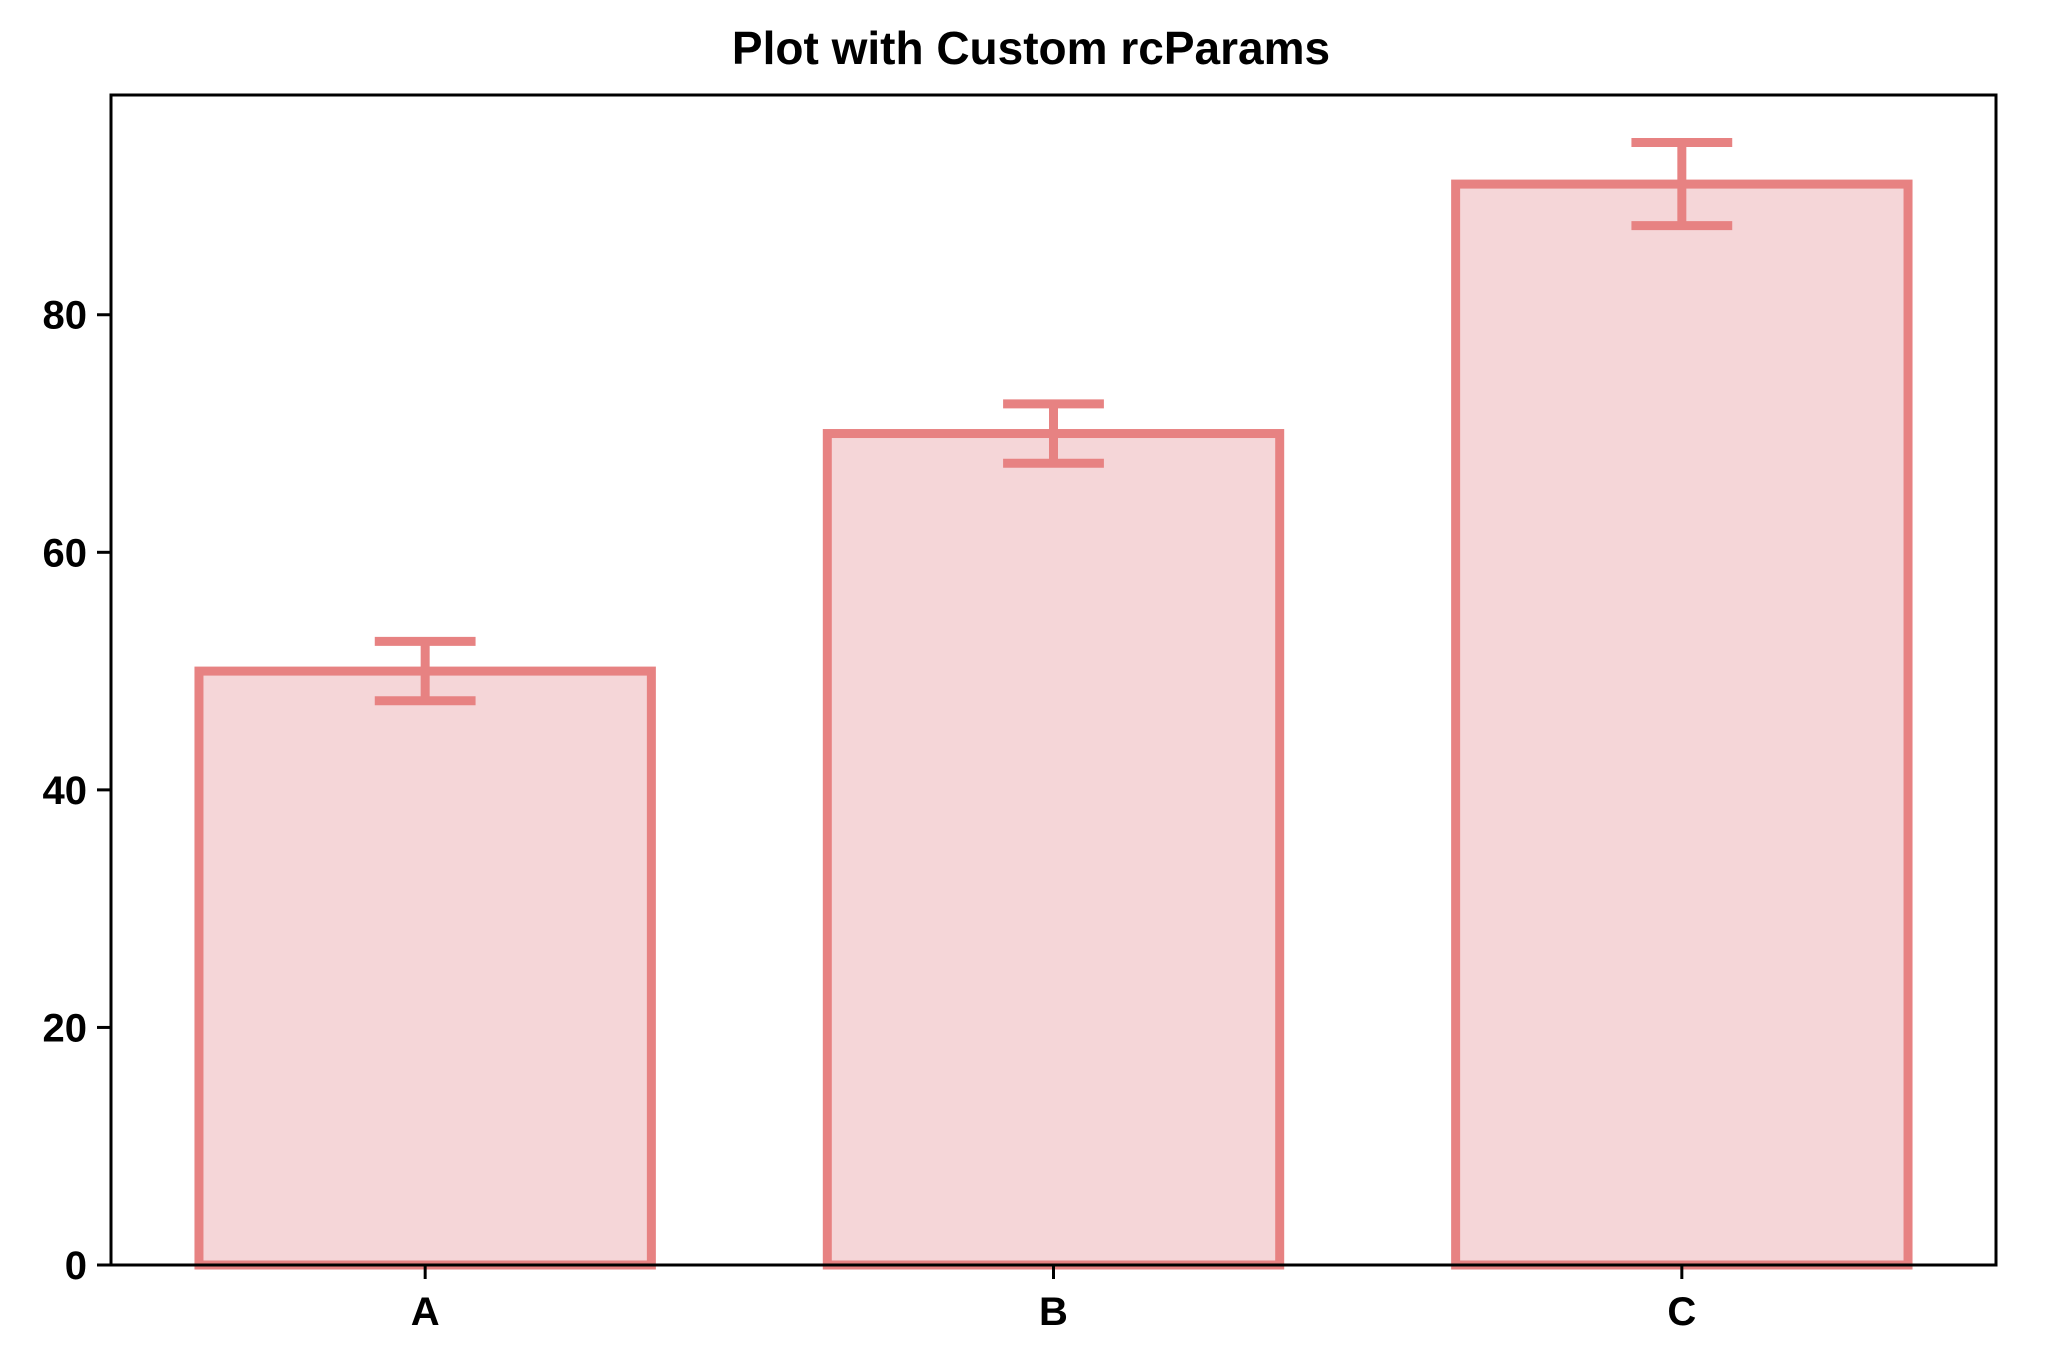 The height and width of the screenshot is (1351, 2060). What do you see at coordinates (76, 1266) in the screenshot?
I see `y-tick-label-0: 0` at bounding box center [76, 1266].